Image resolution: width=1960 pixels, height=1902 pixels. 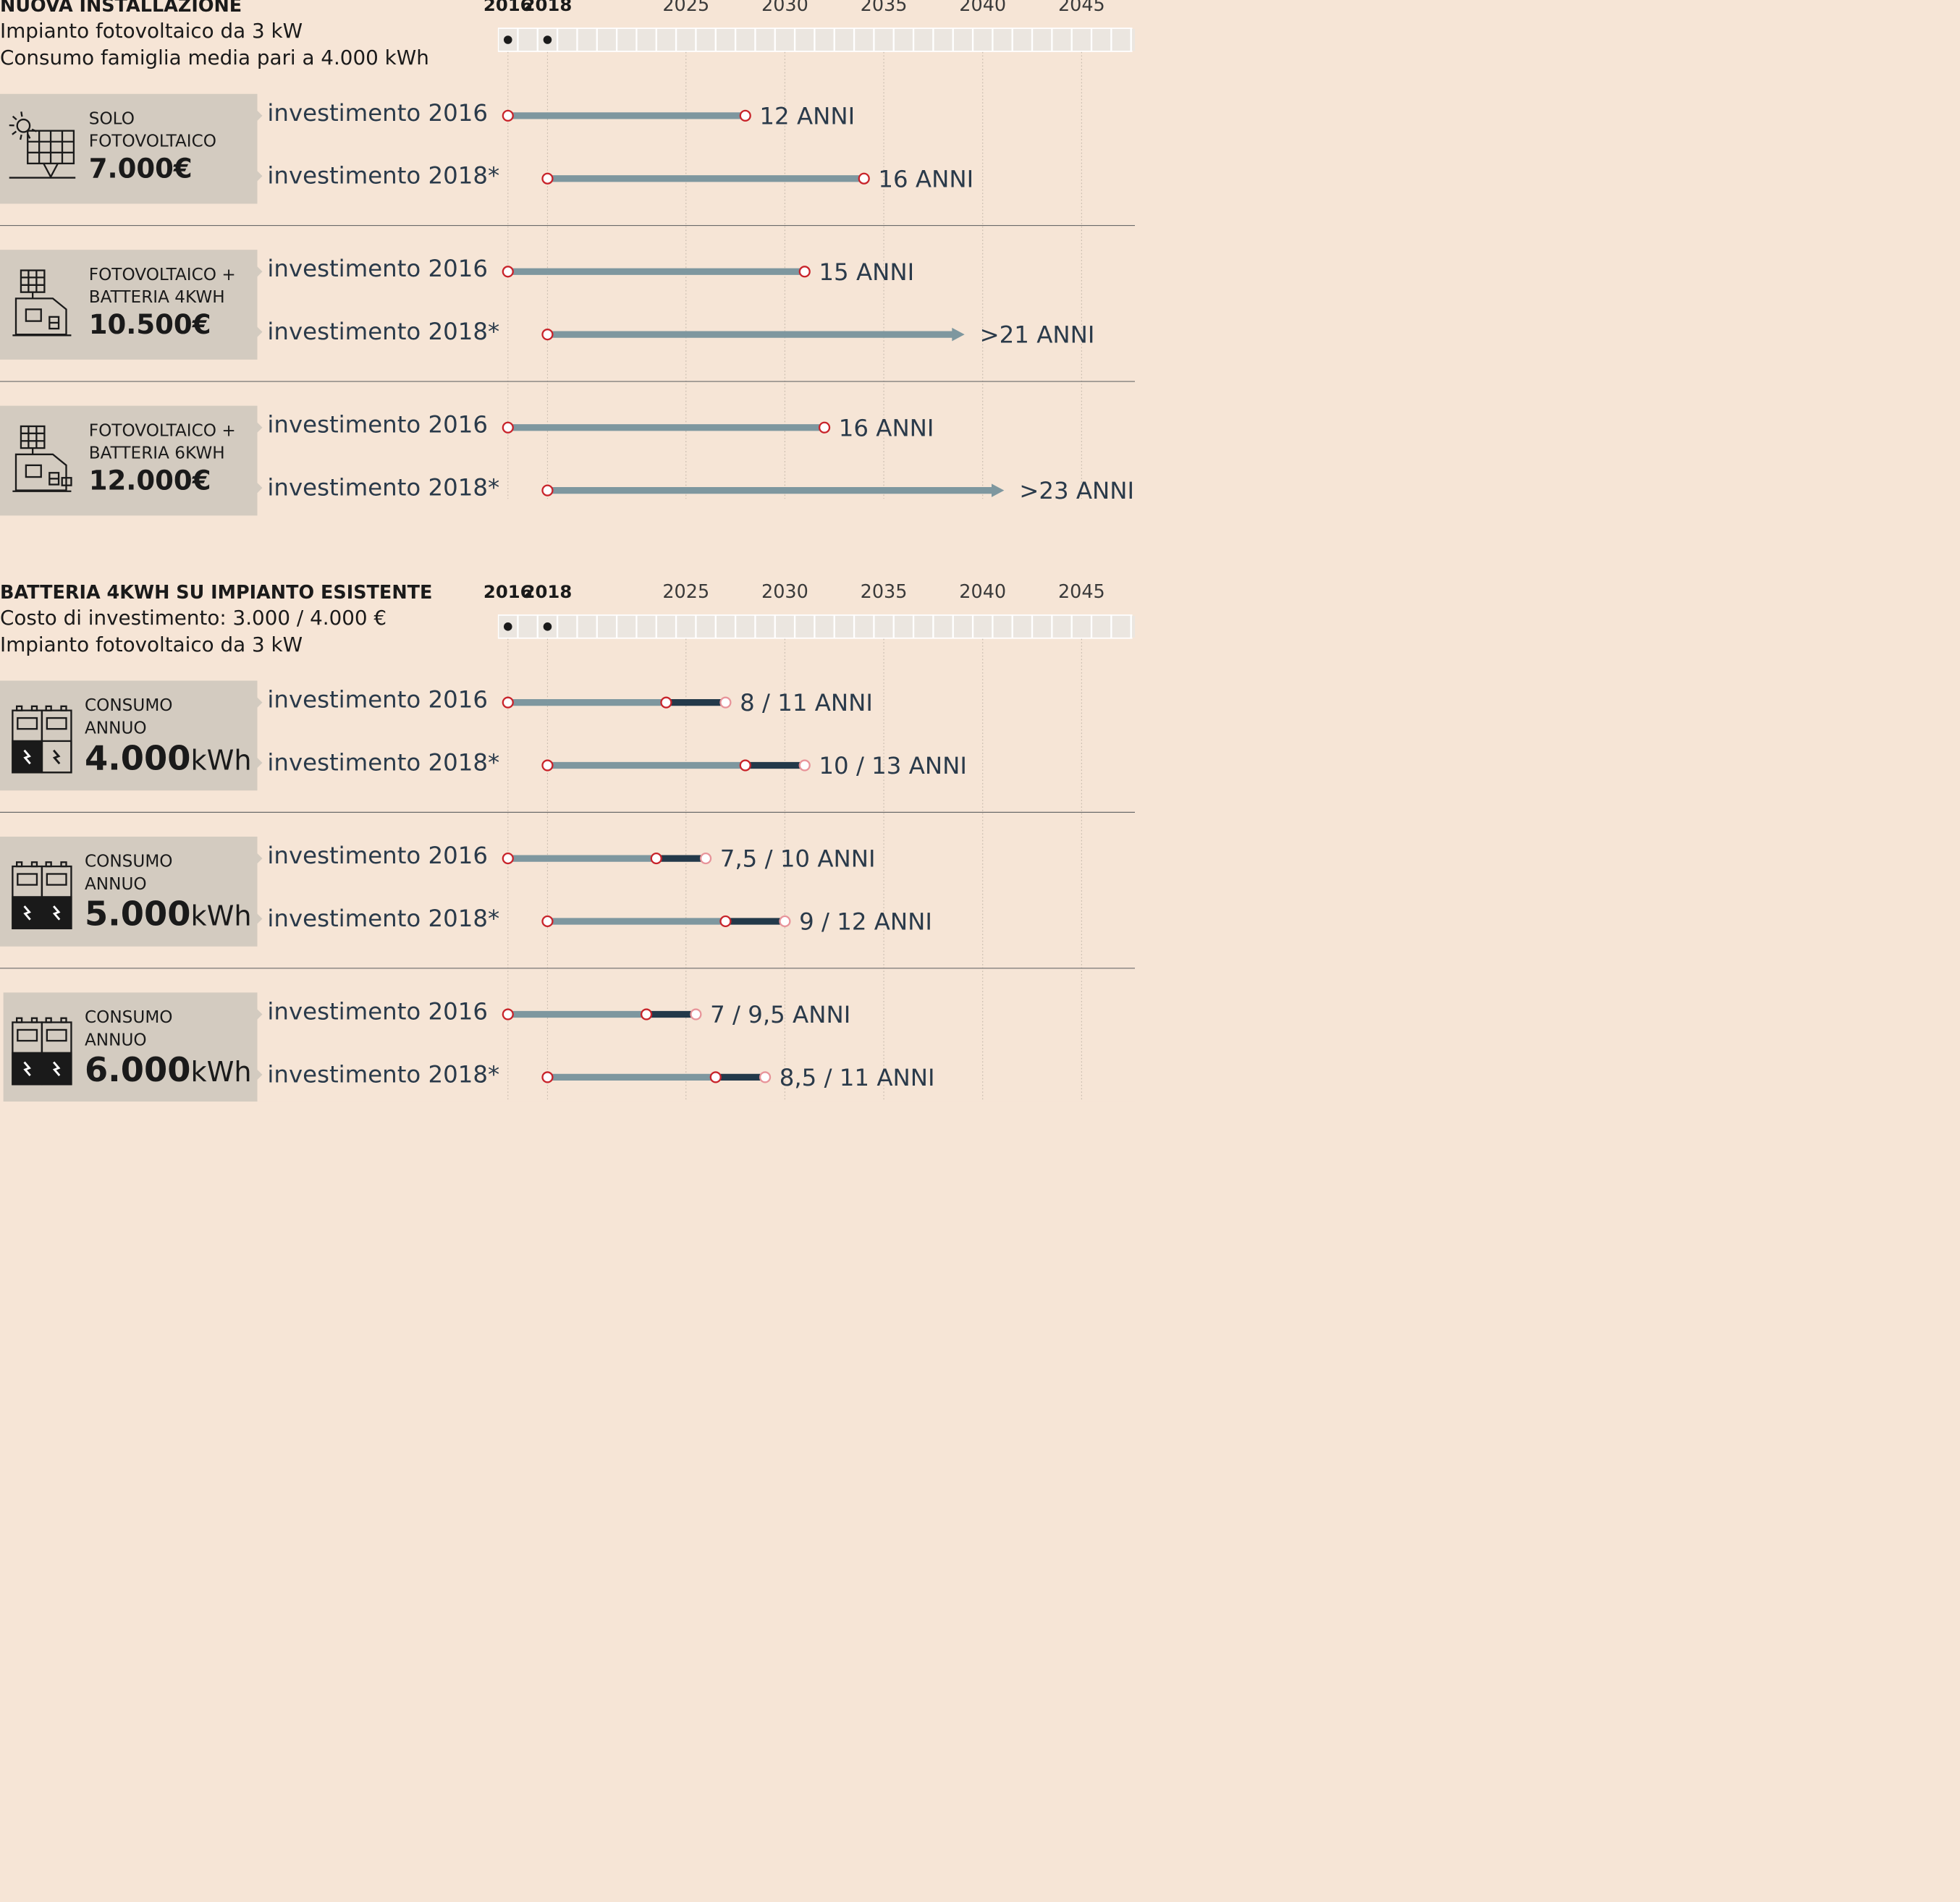 What do you see at coordinates (162, 431) in the screenshot?
I see `group-label: FOTOVOLTAICO +` at bounding box center [162, 431].